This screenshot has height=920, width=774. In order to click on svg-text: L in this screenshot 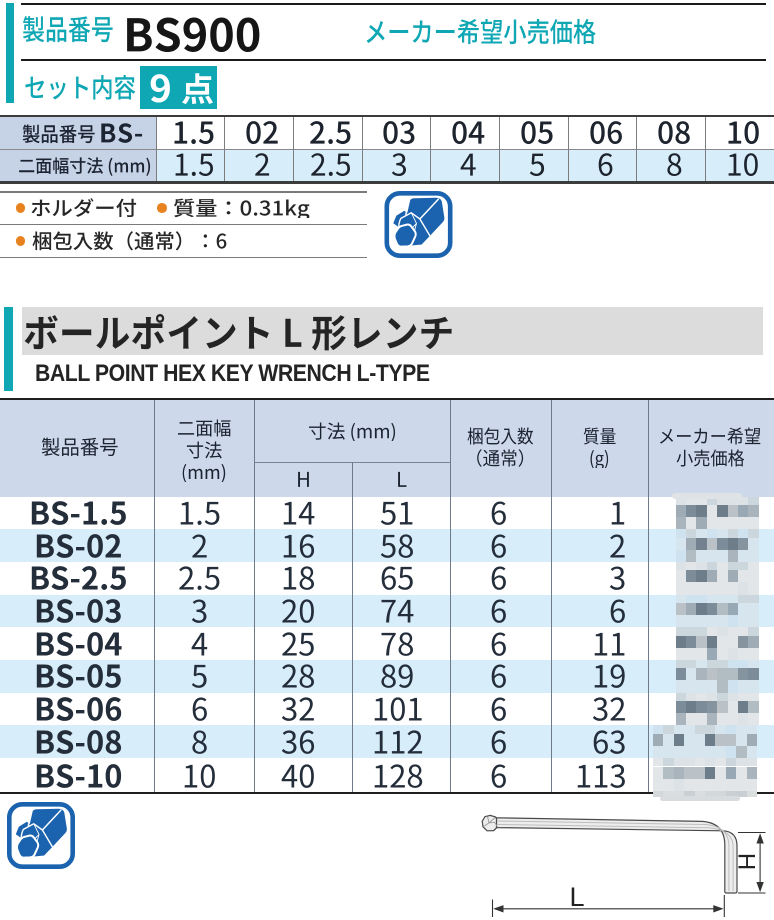, I will do `click(576, 897)`.